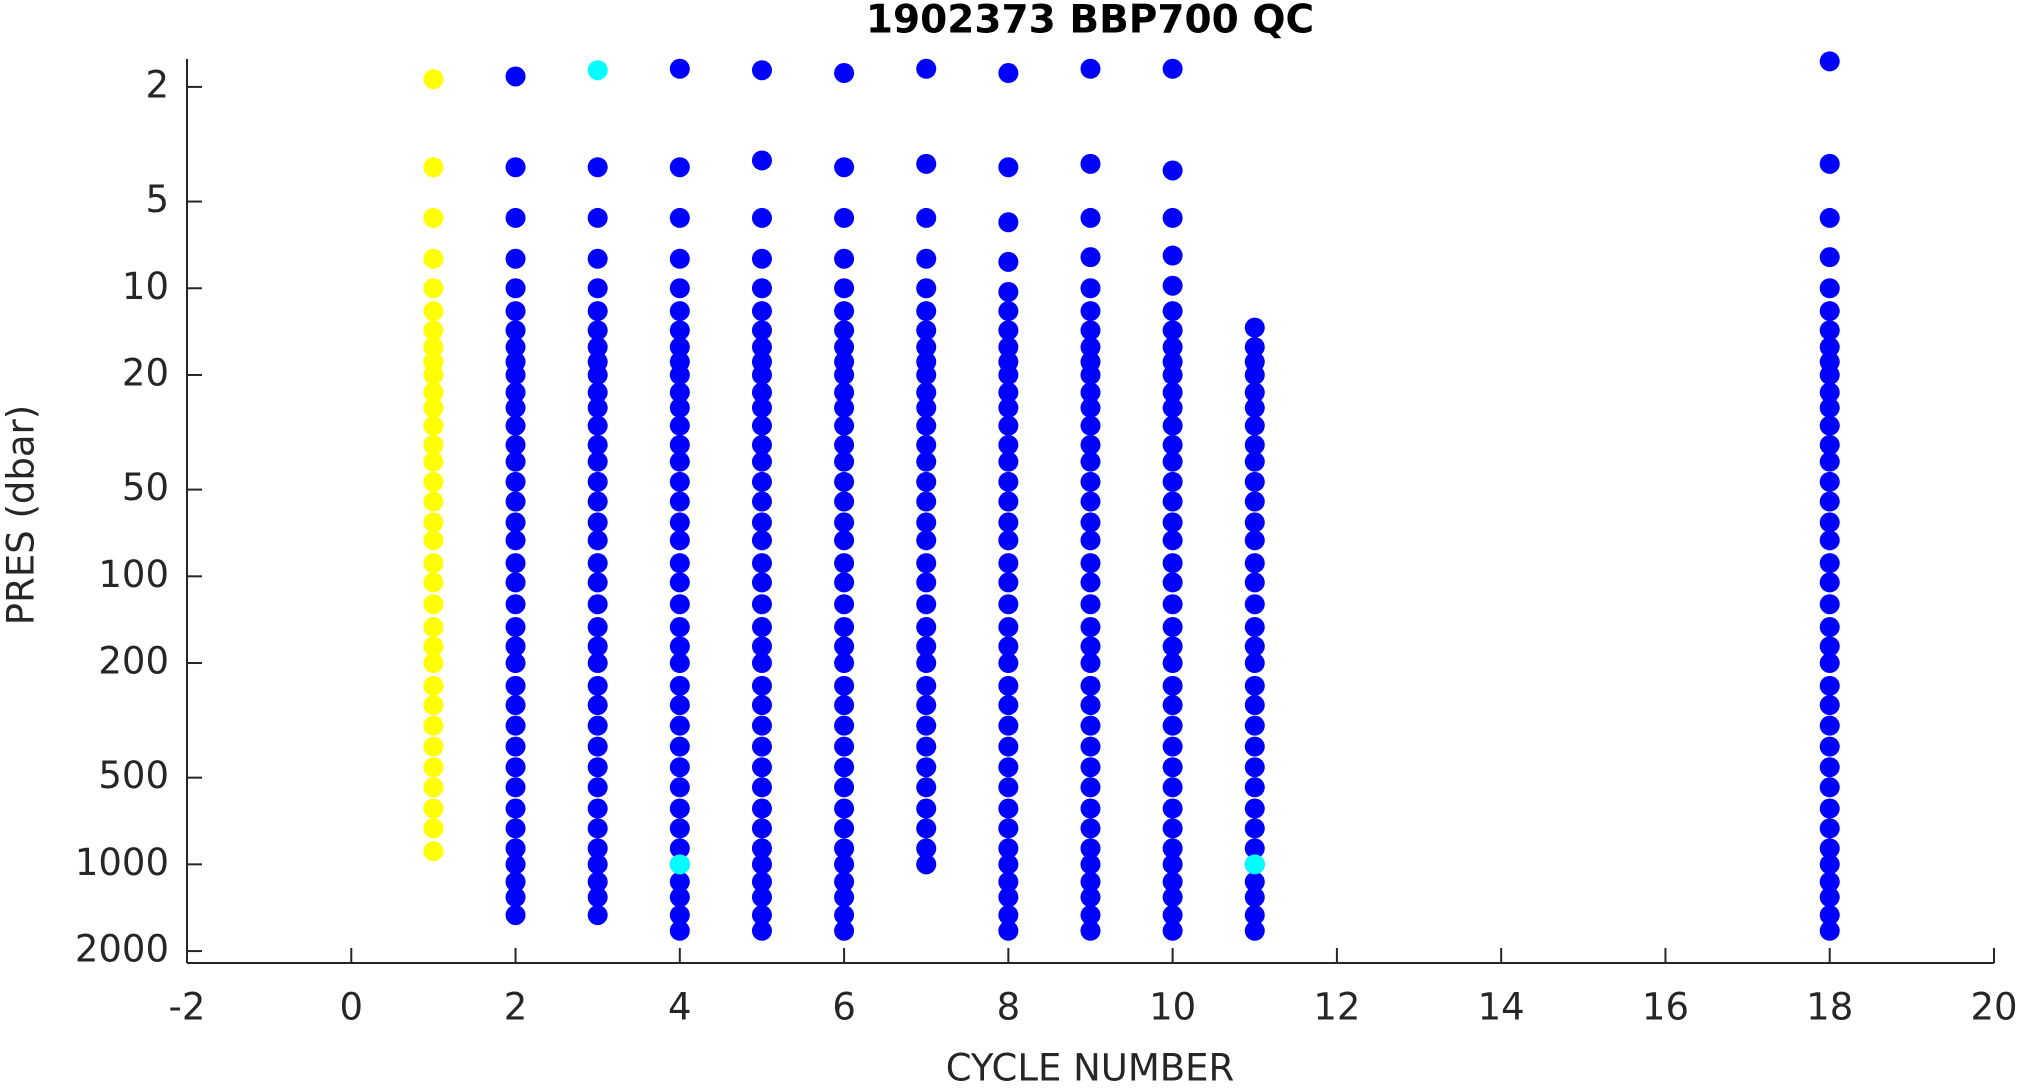 Image resolution: width=2021 pixels, height=1088 pixels. What do you see at coordinates (1090, 1067) in the screenshot?
I see `x-axis-label: CYCLE NUMBER` at bounding box center [1090, 1067].